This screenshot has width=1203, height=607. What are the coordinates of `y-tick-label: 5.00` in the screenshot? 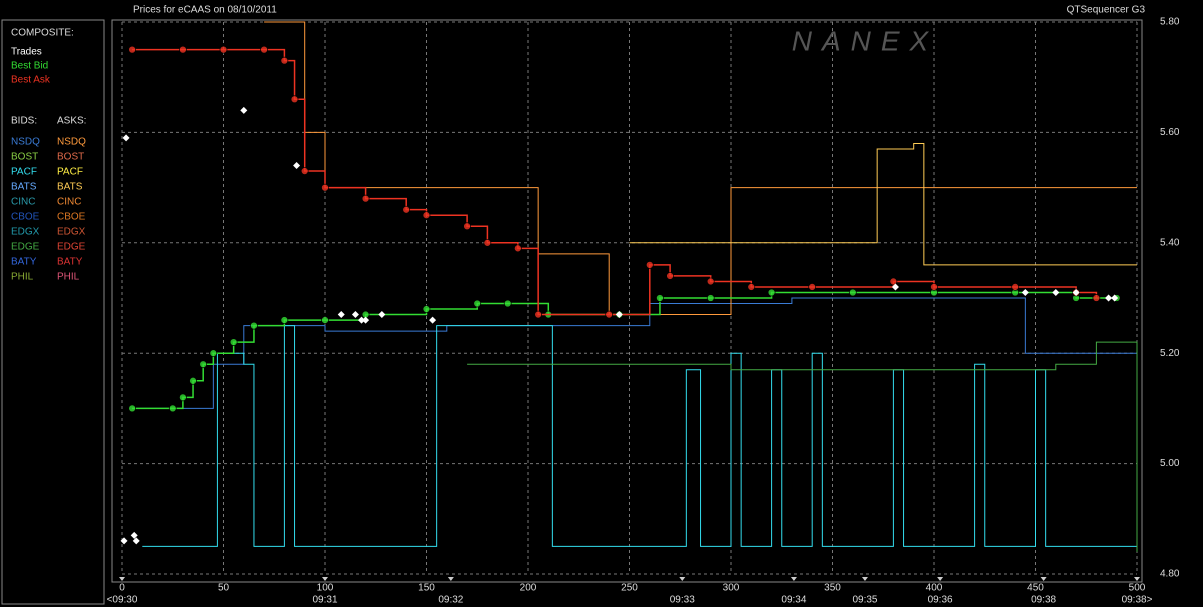 It's located at (1170, 463).